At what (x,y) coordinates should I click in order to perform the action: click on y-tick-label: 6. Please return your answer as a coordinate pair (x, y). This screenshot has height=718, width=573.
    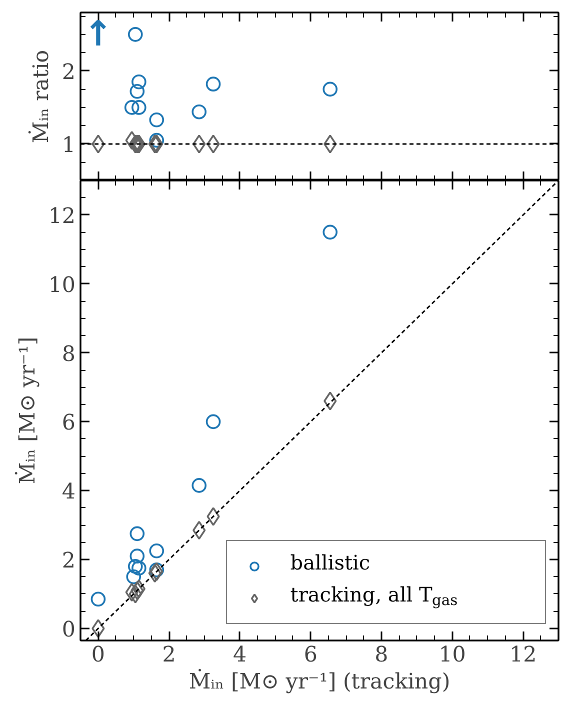
    Looking at the image, I should click on (69, 423).